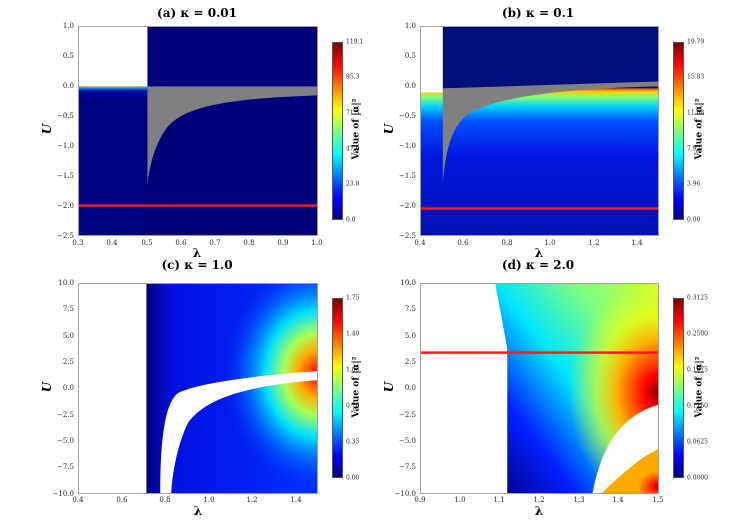  I want to click on colorbar-tick: 11.88, so click(696, 113).